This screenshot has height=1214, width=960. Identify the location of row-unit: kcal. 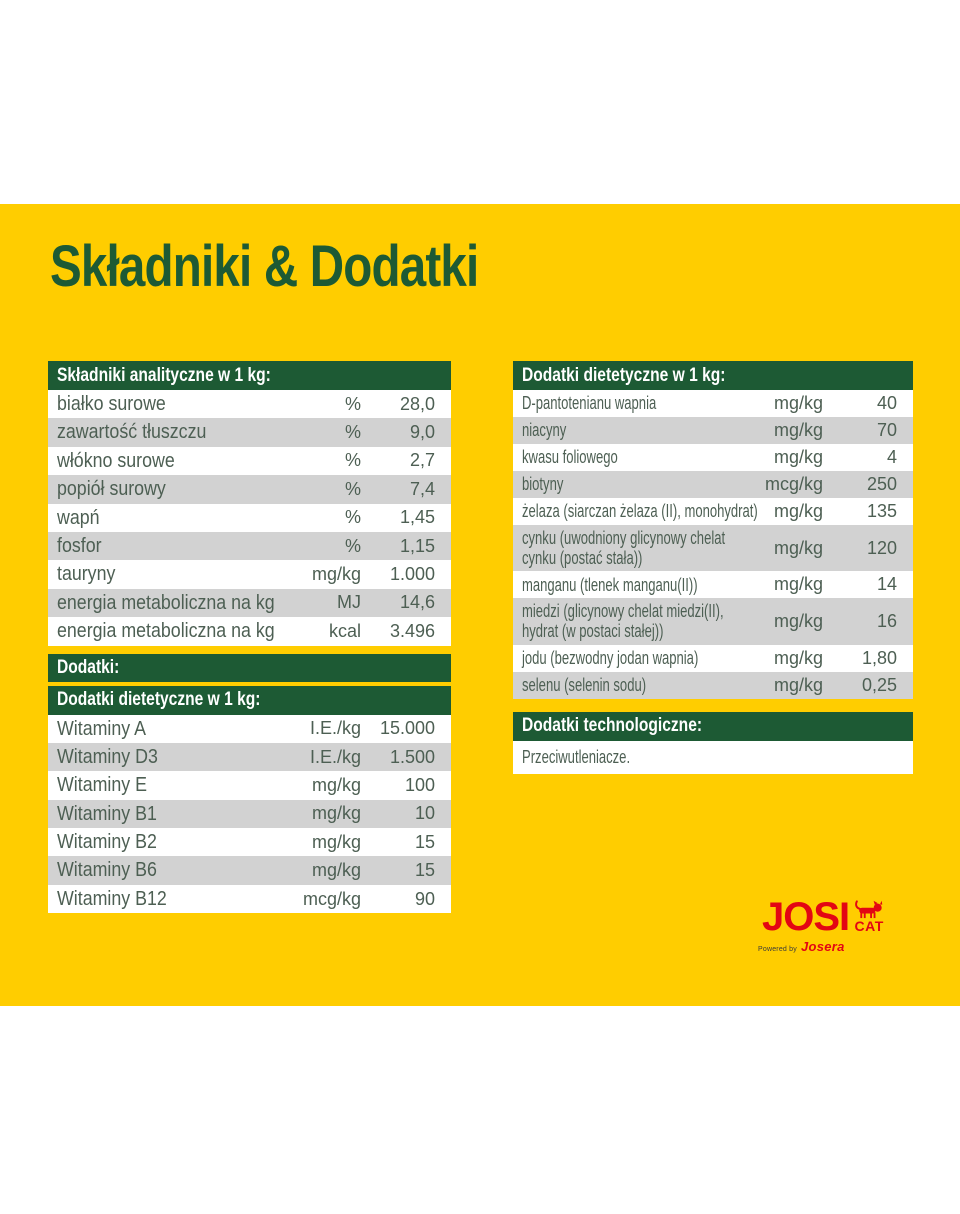
(344, 630).